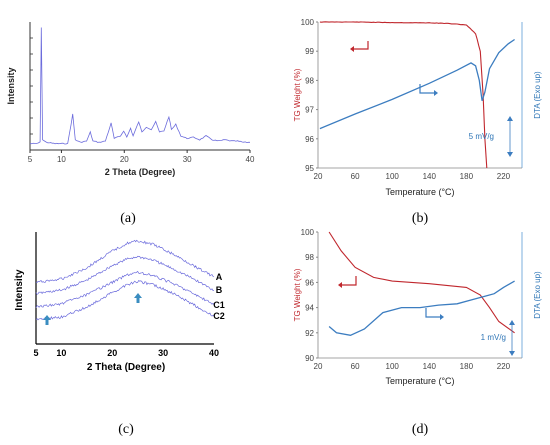 This screenshot has width=550, height=445. What do you see at coordinates (219, 277) in the screenshot?
I see `c-series-label: A` at bounding box center [219, 277].